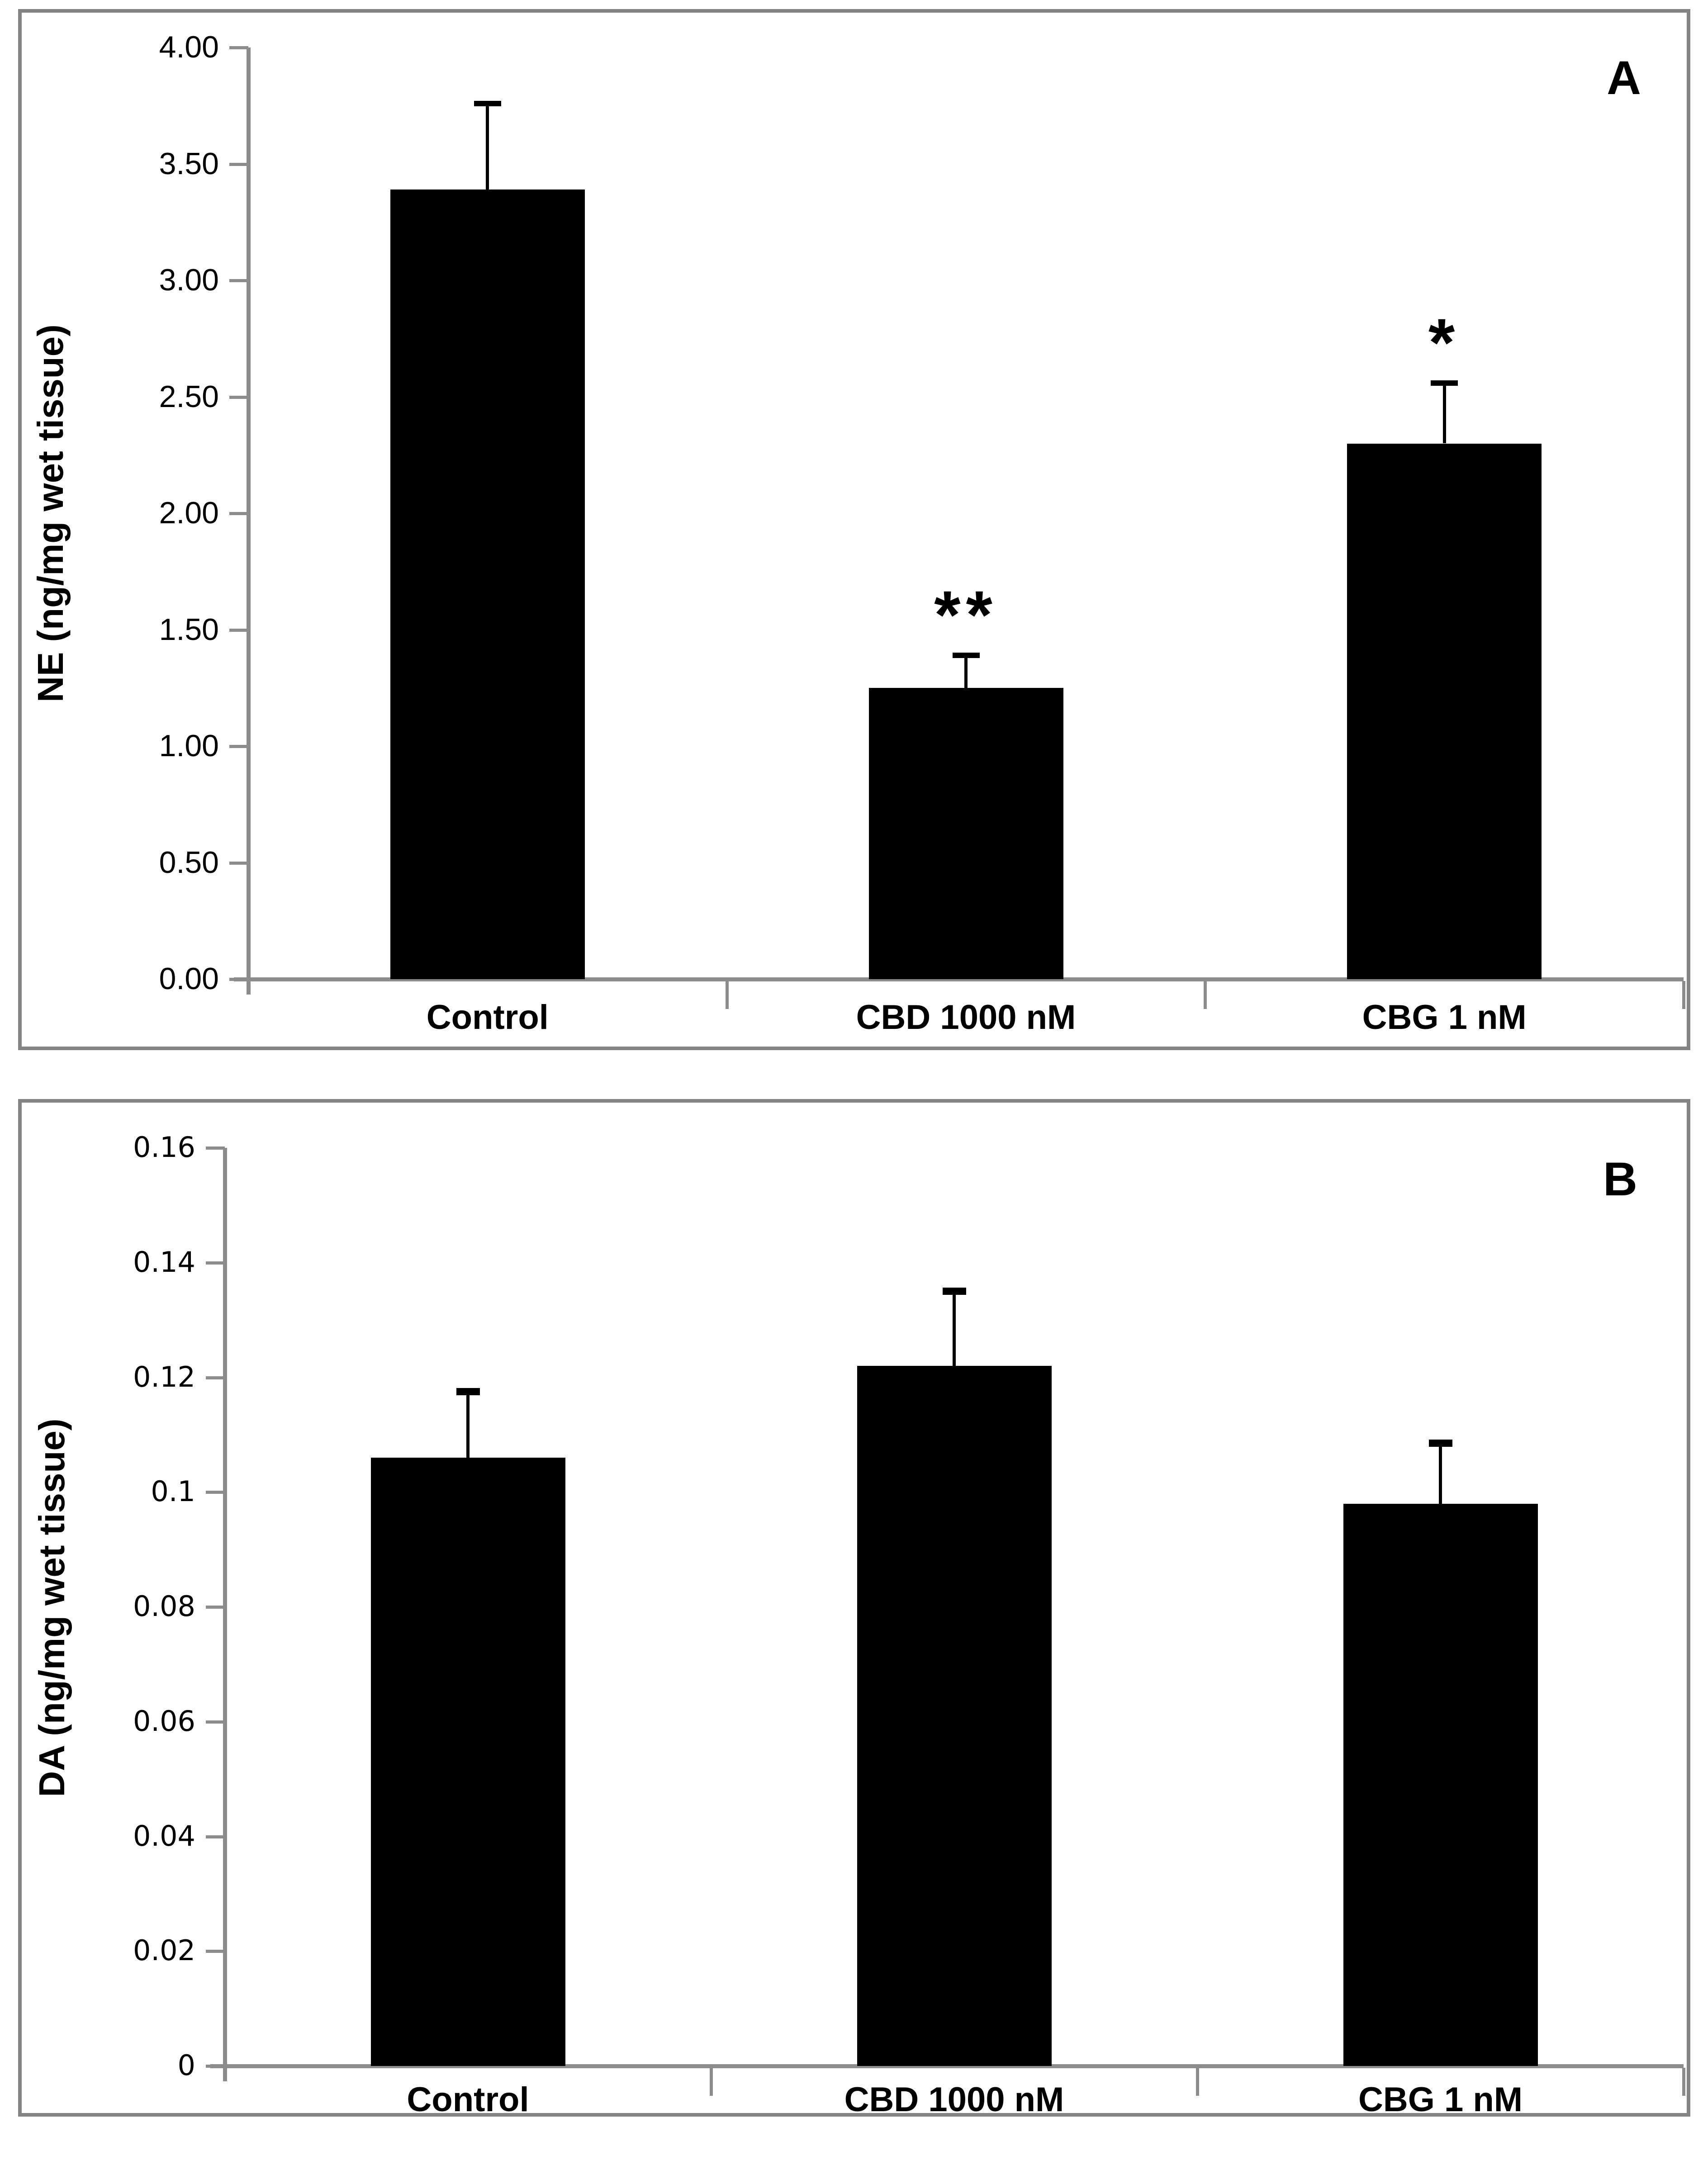 This screenshot has height=2184, width=1703. Describe the element at coordinates (189, 629) in the screenshot. I see `y-tick-label: 1.50` at that location.